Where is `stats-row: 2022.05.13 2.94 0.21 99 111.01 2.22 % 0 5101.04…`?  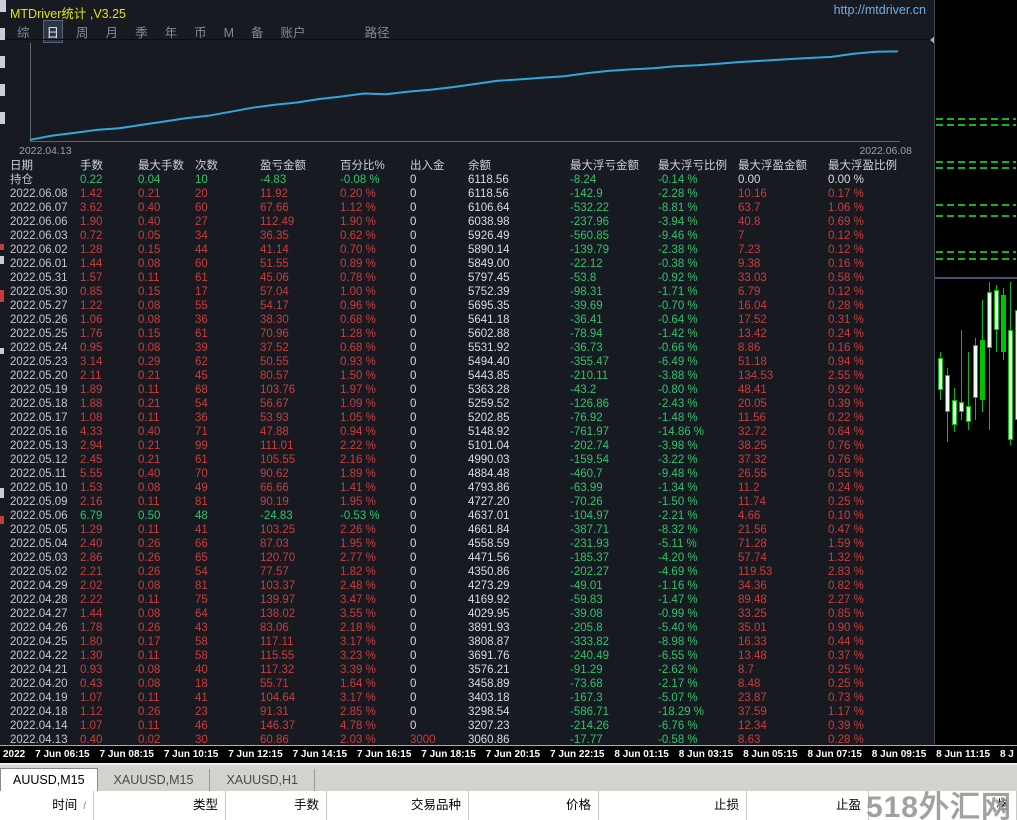
stats-row: 2022.05.13 2.94 0.21 99 111.01 2.22 % 0 5101.04… is located at coordinates (465, 446).